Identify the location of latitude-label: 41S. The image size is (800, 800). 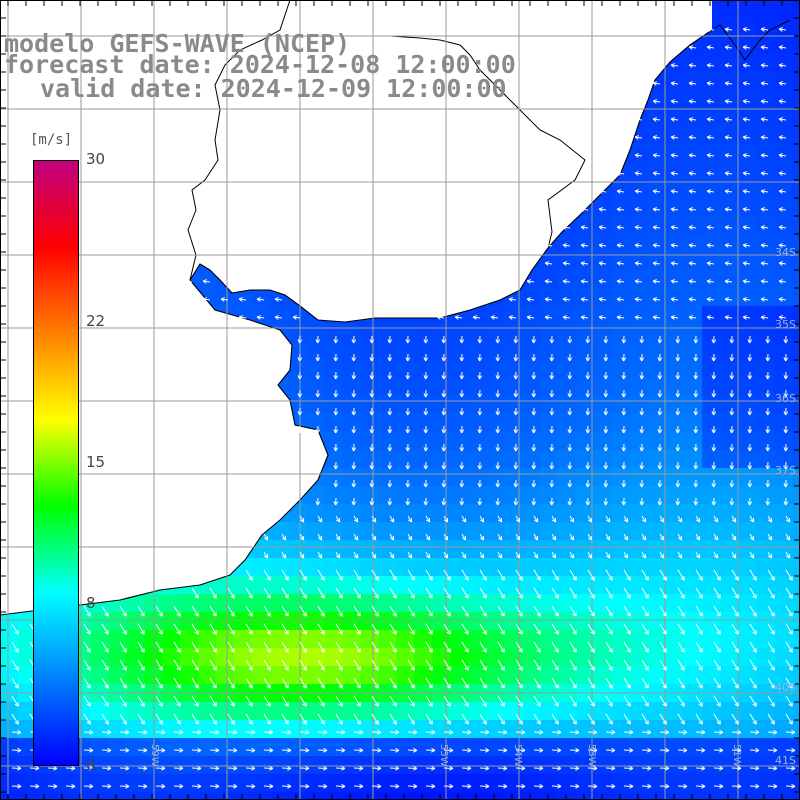
(785, 760).